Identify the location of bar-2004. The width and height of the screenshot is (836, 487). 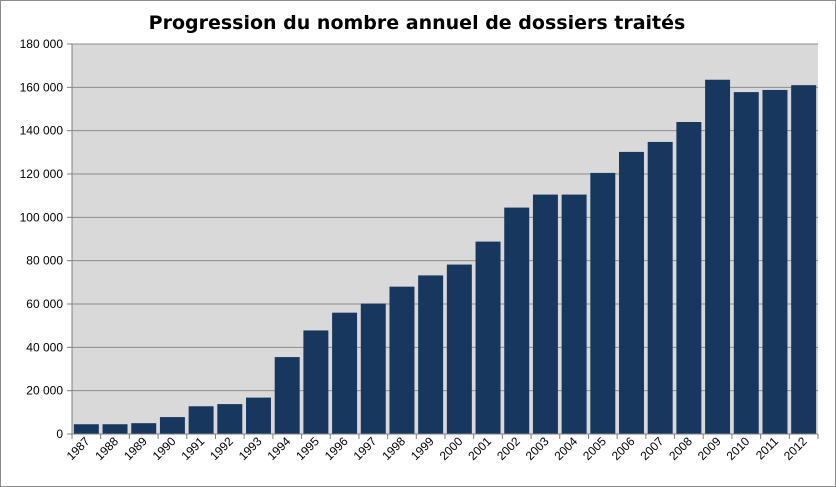
(574, 314).